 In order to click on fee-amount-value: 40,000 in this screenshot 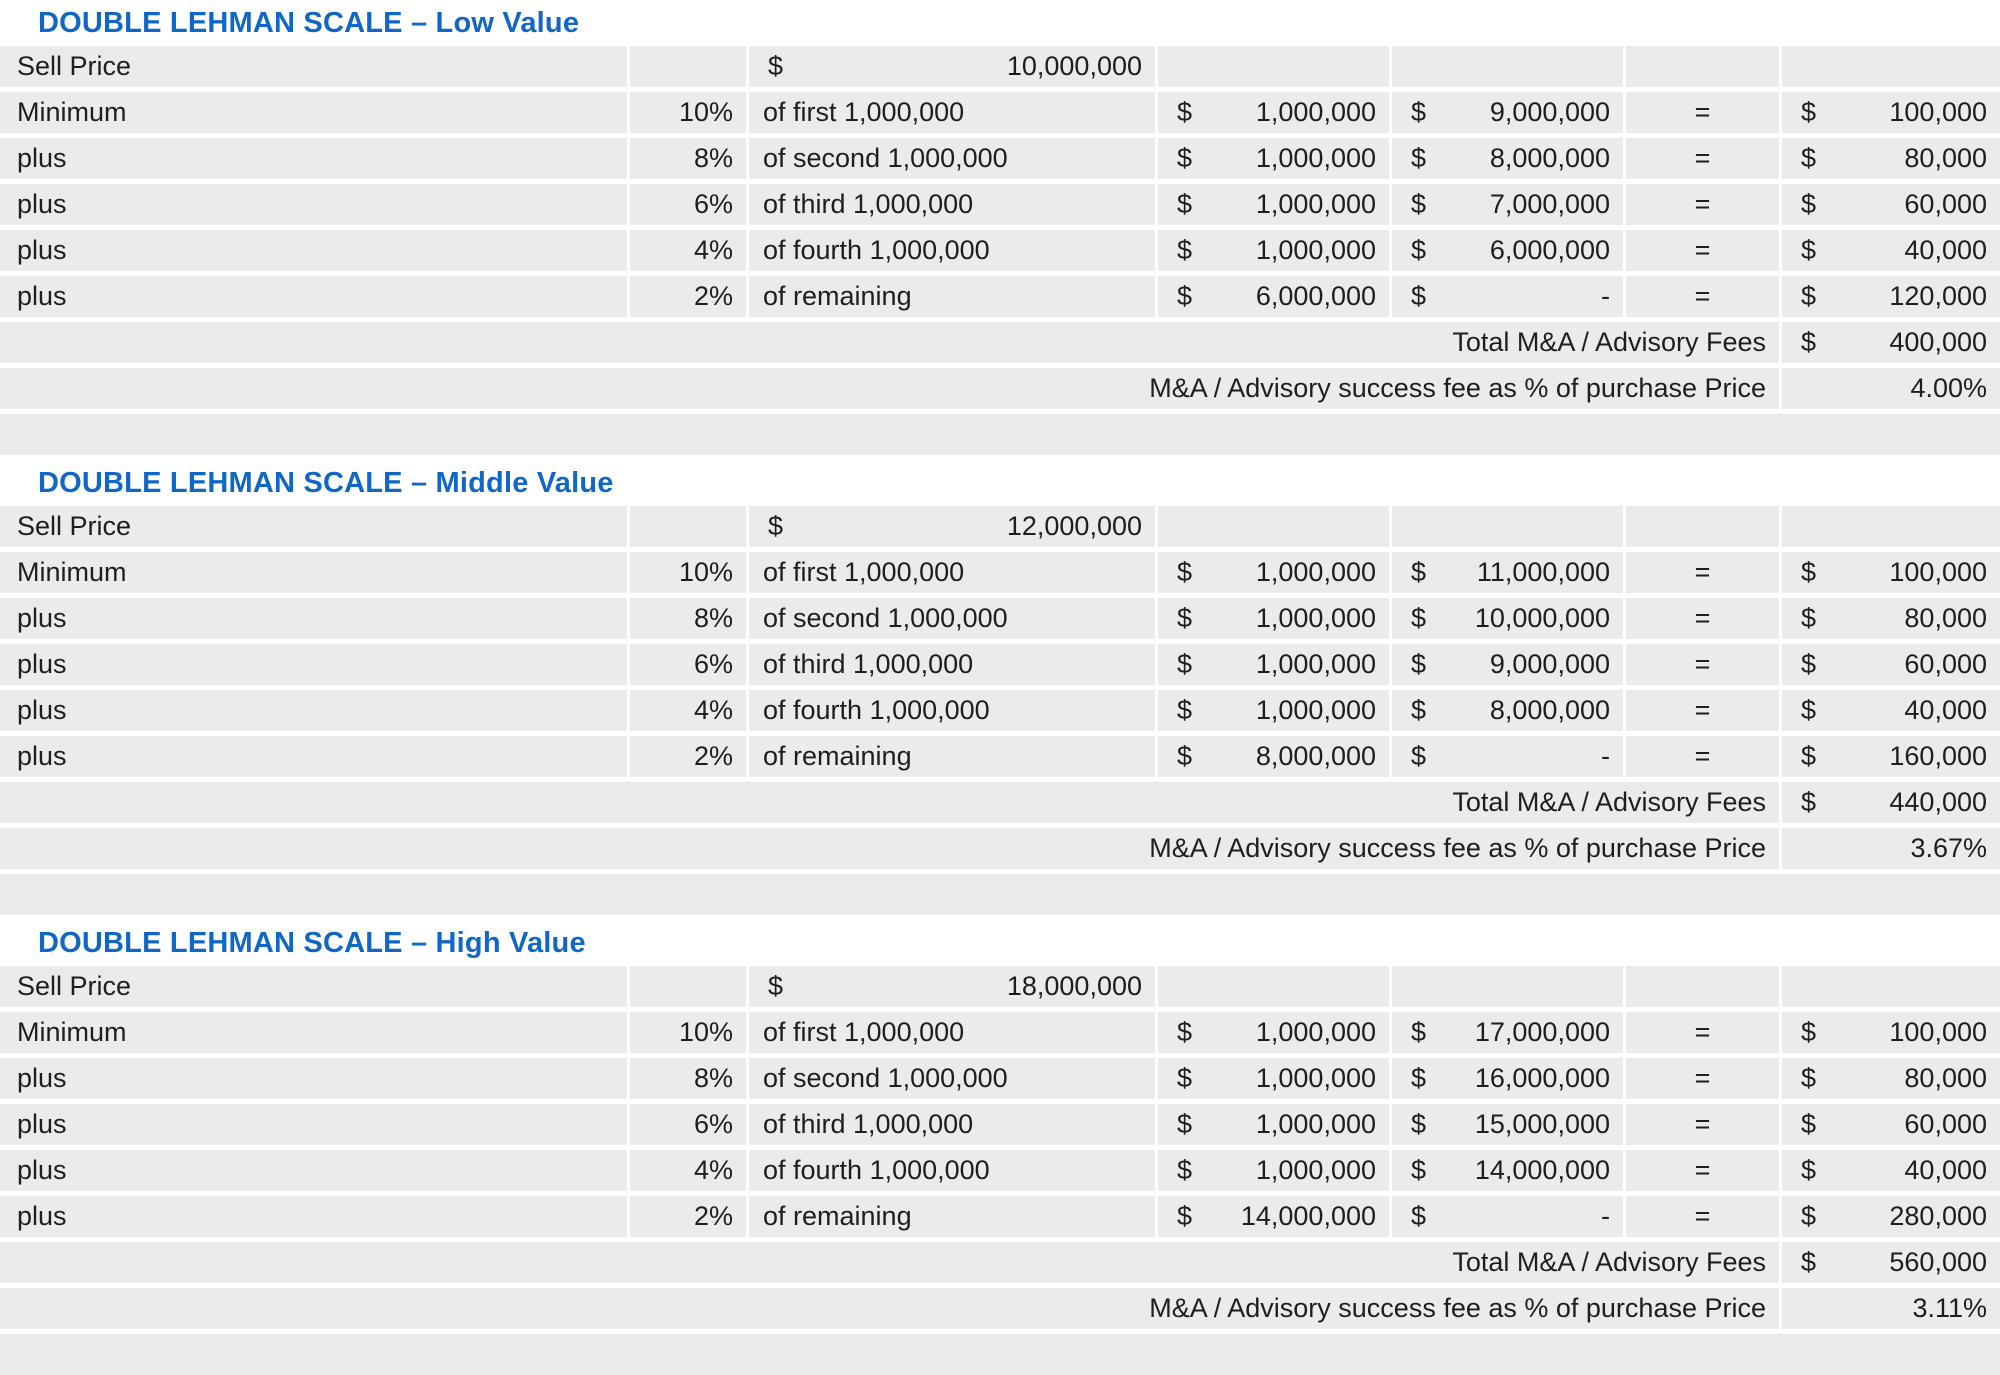, I will do `click(1945, 1170)`.